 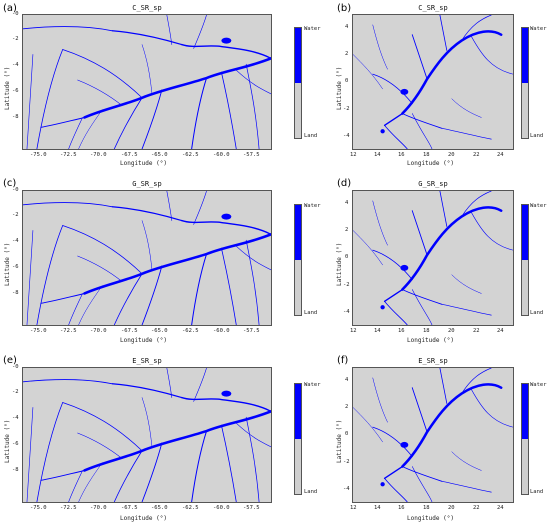 I want to click on x-tick: 16, so click(x=401, y=331).